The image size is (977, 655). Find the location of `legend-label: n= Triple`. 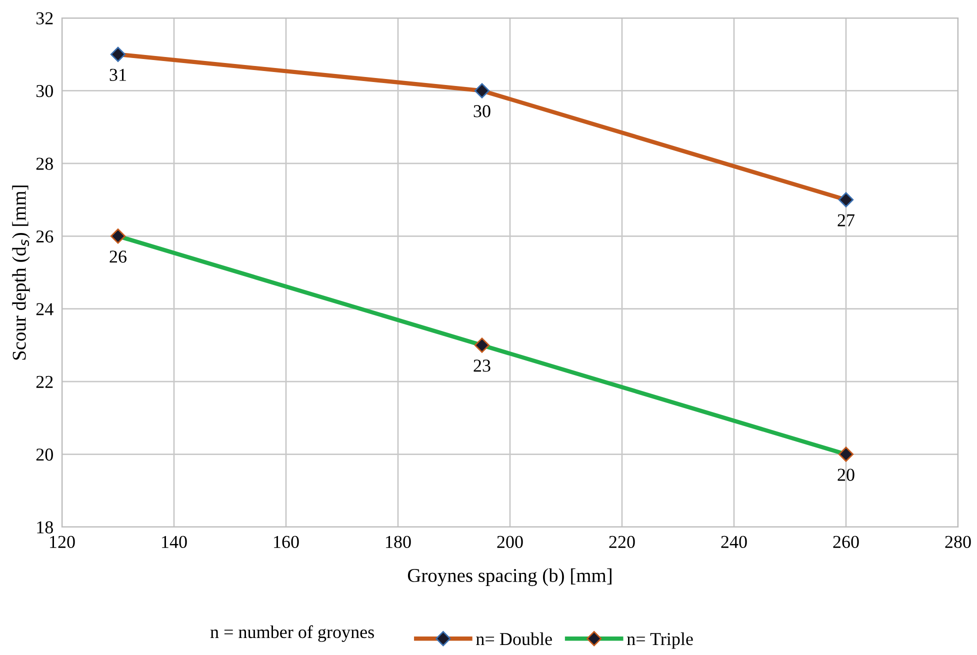

legend-label: n= Triple is located at coordinates (660, 640).